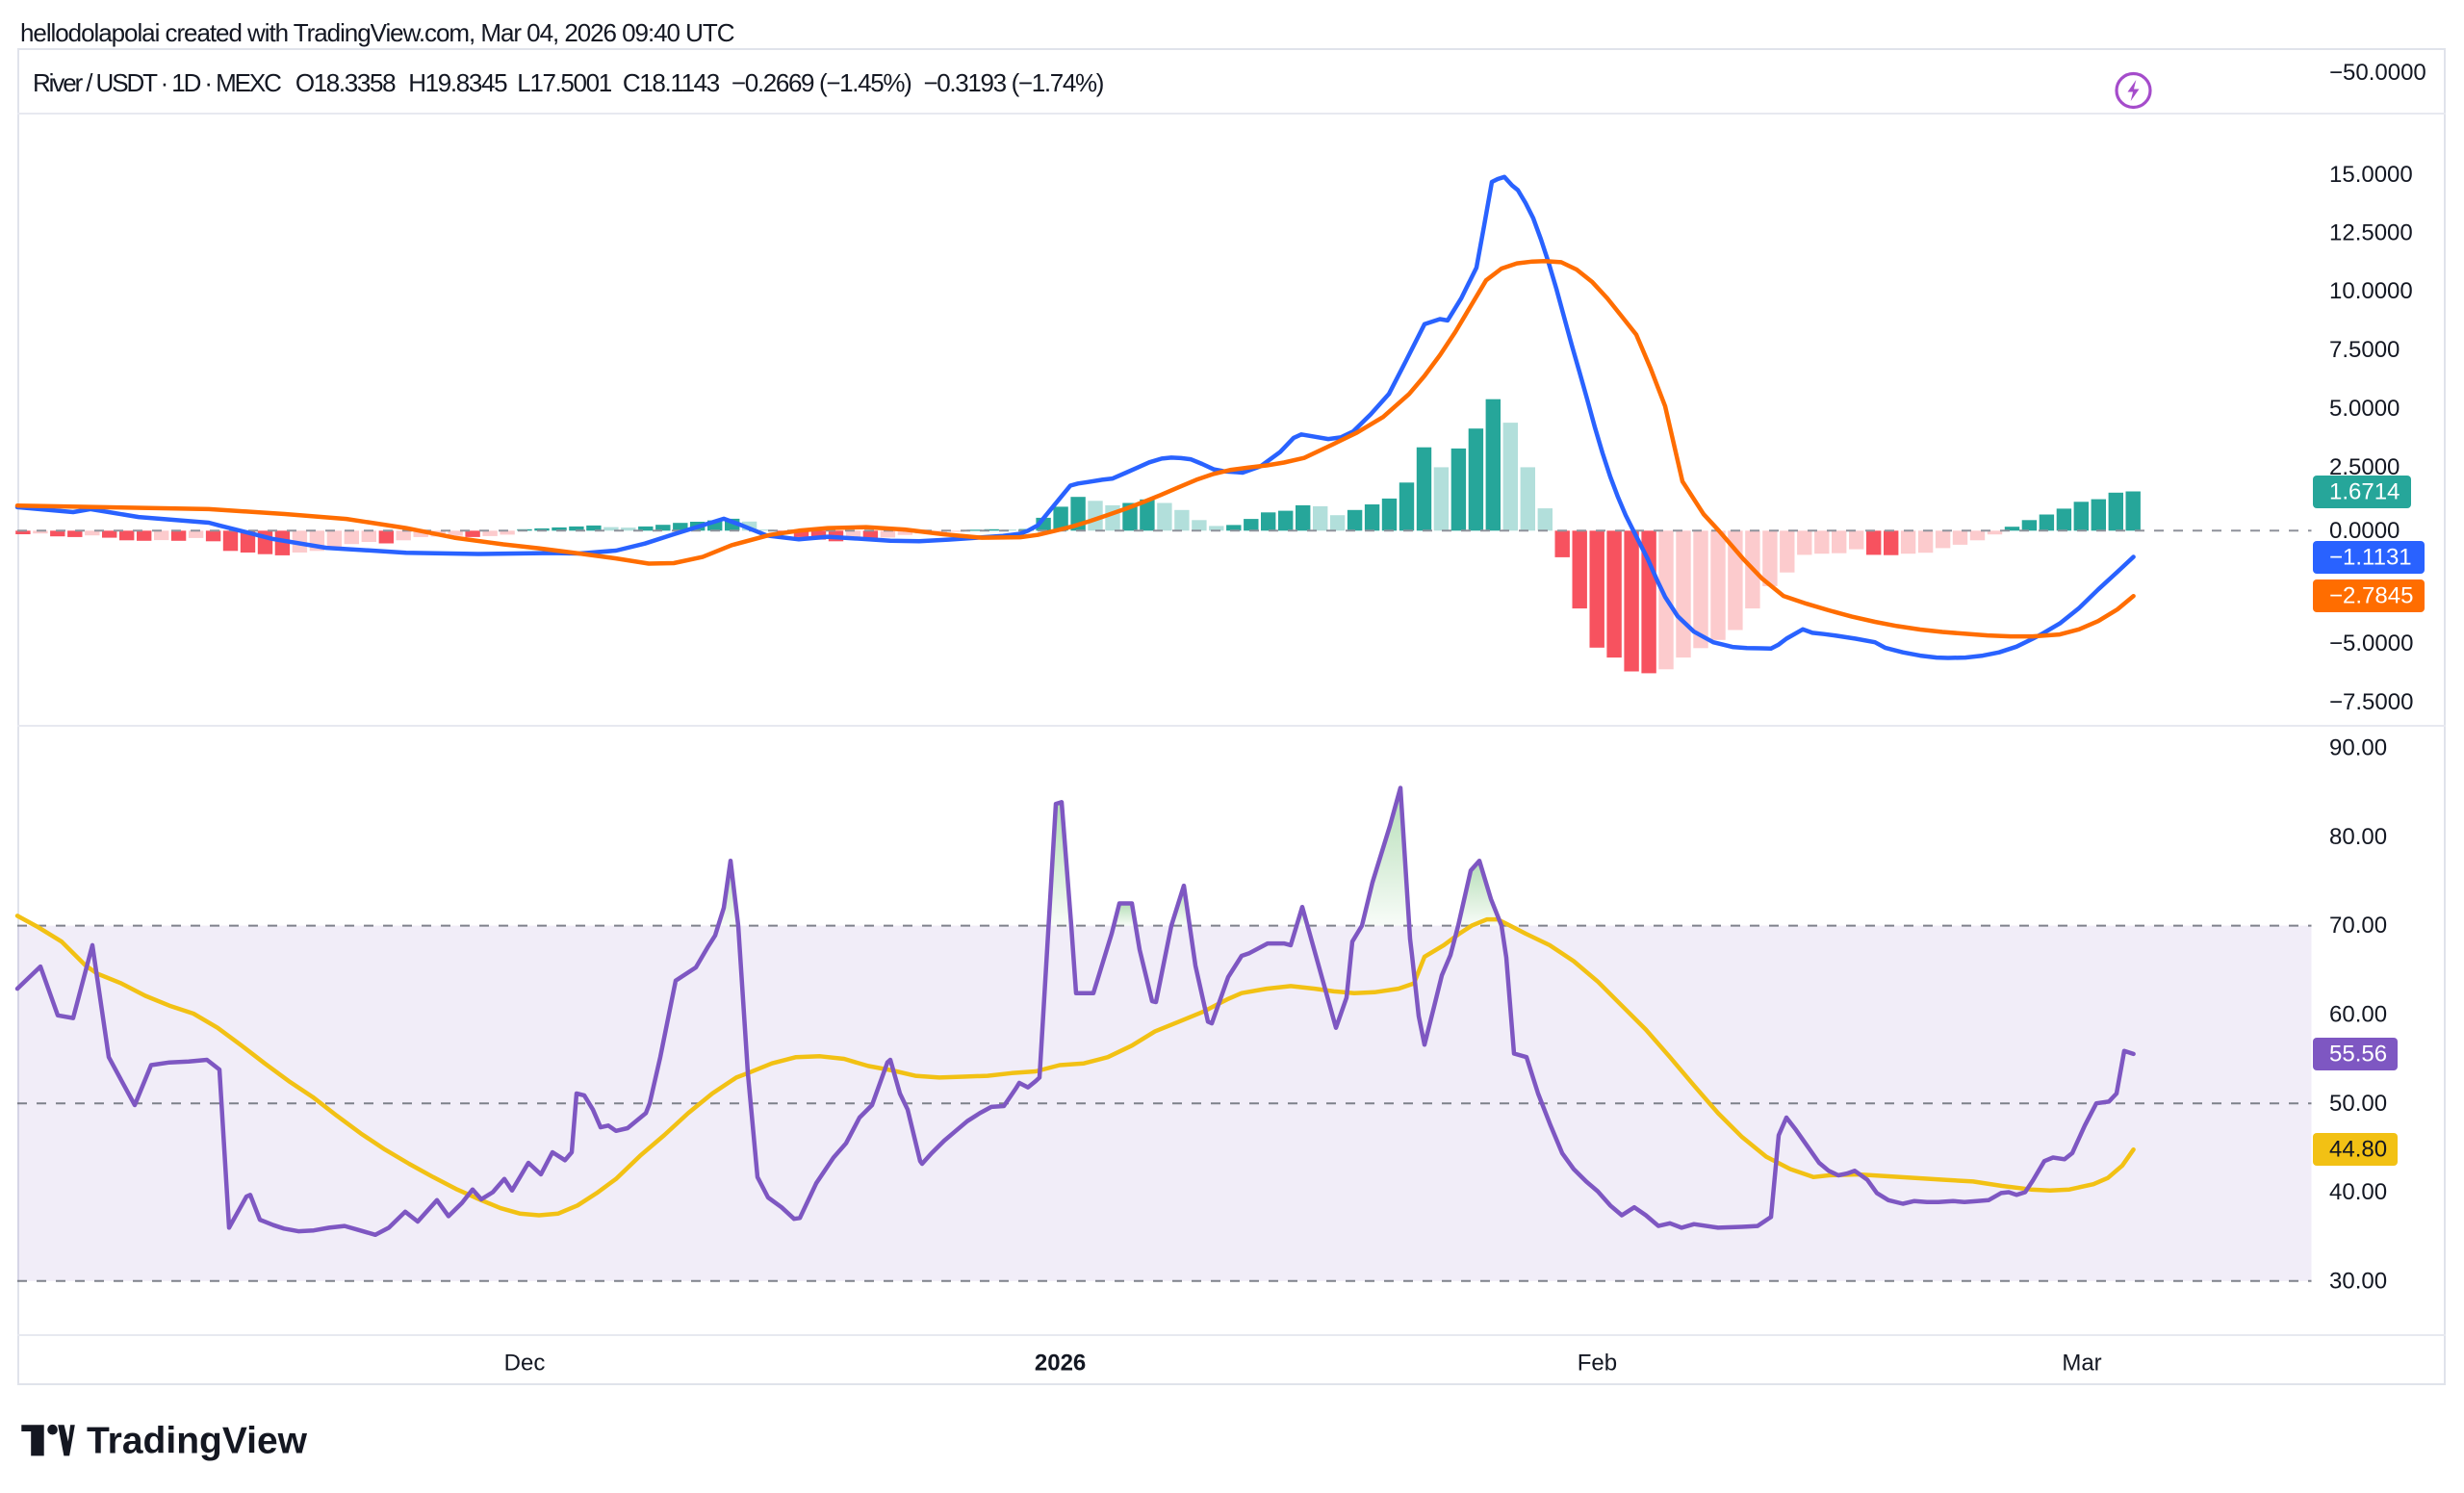 The image size is (2464, 1493). What do you see at coordinates (2358, 1282) in the screenshot?
I see `svg-text: 30.00` at bounding box center [2358, 1282].